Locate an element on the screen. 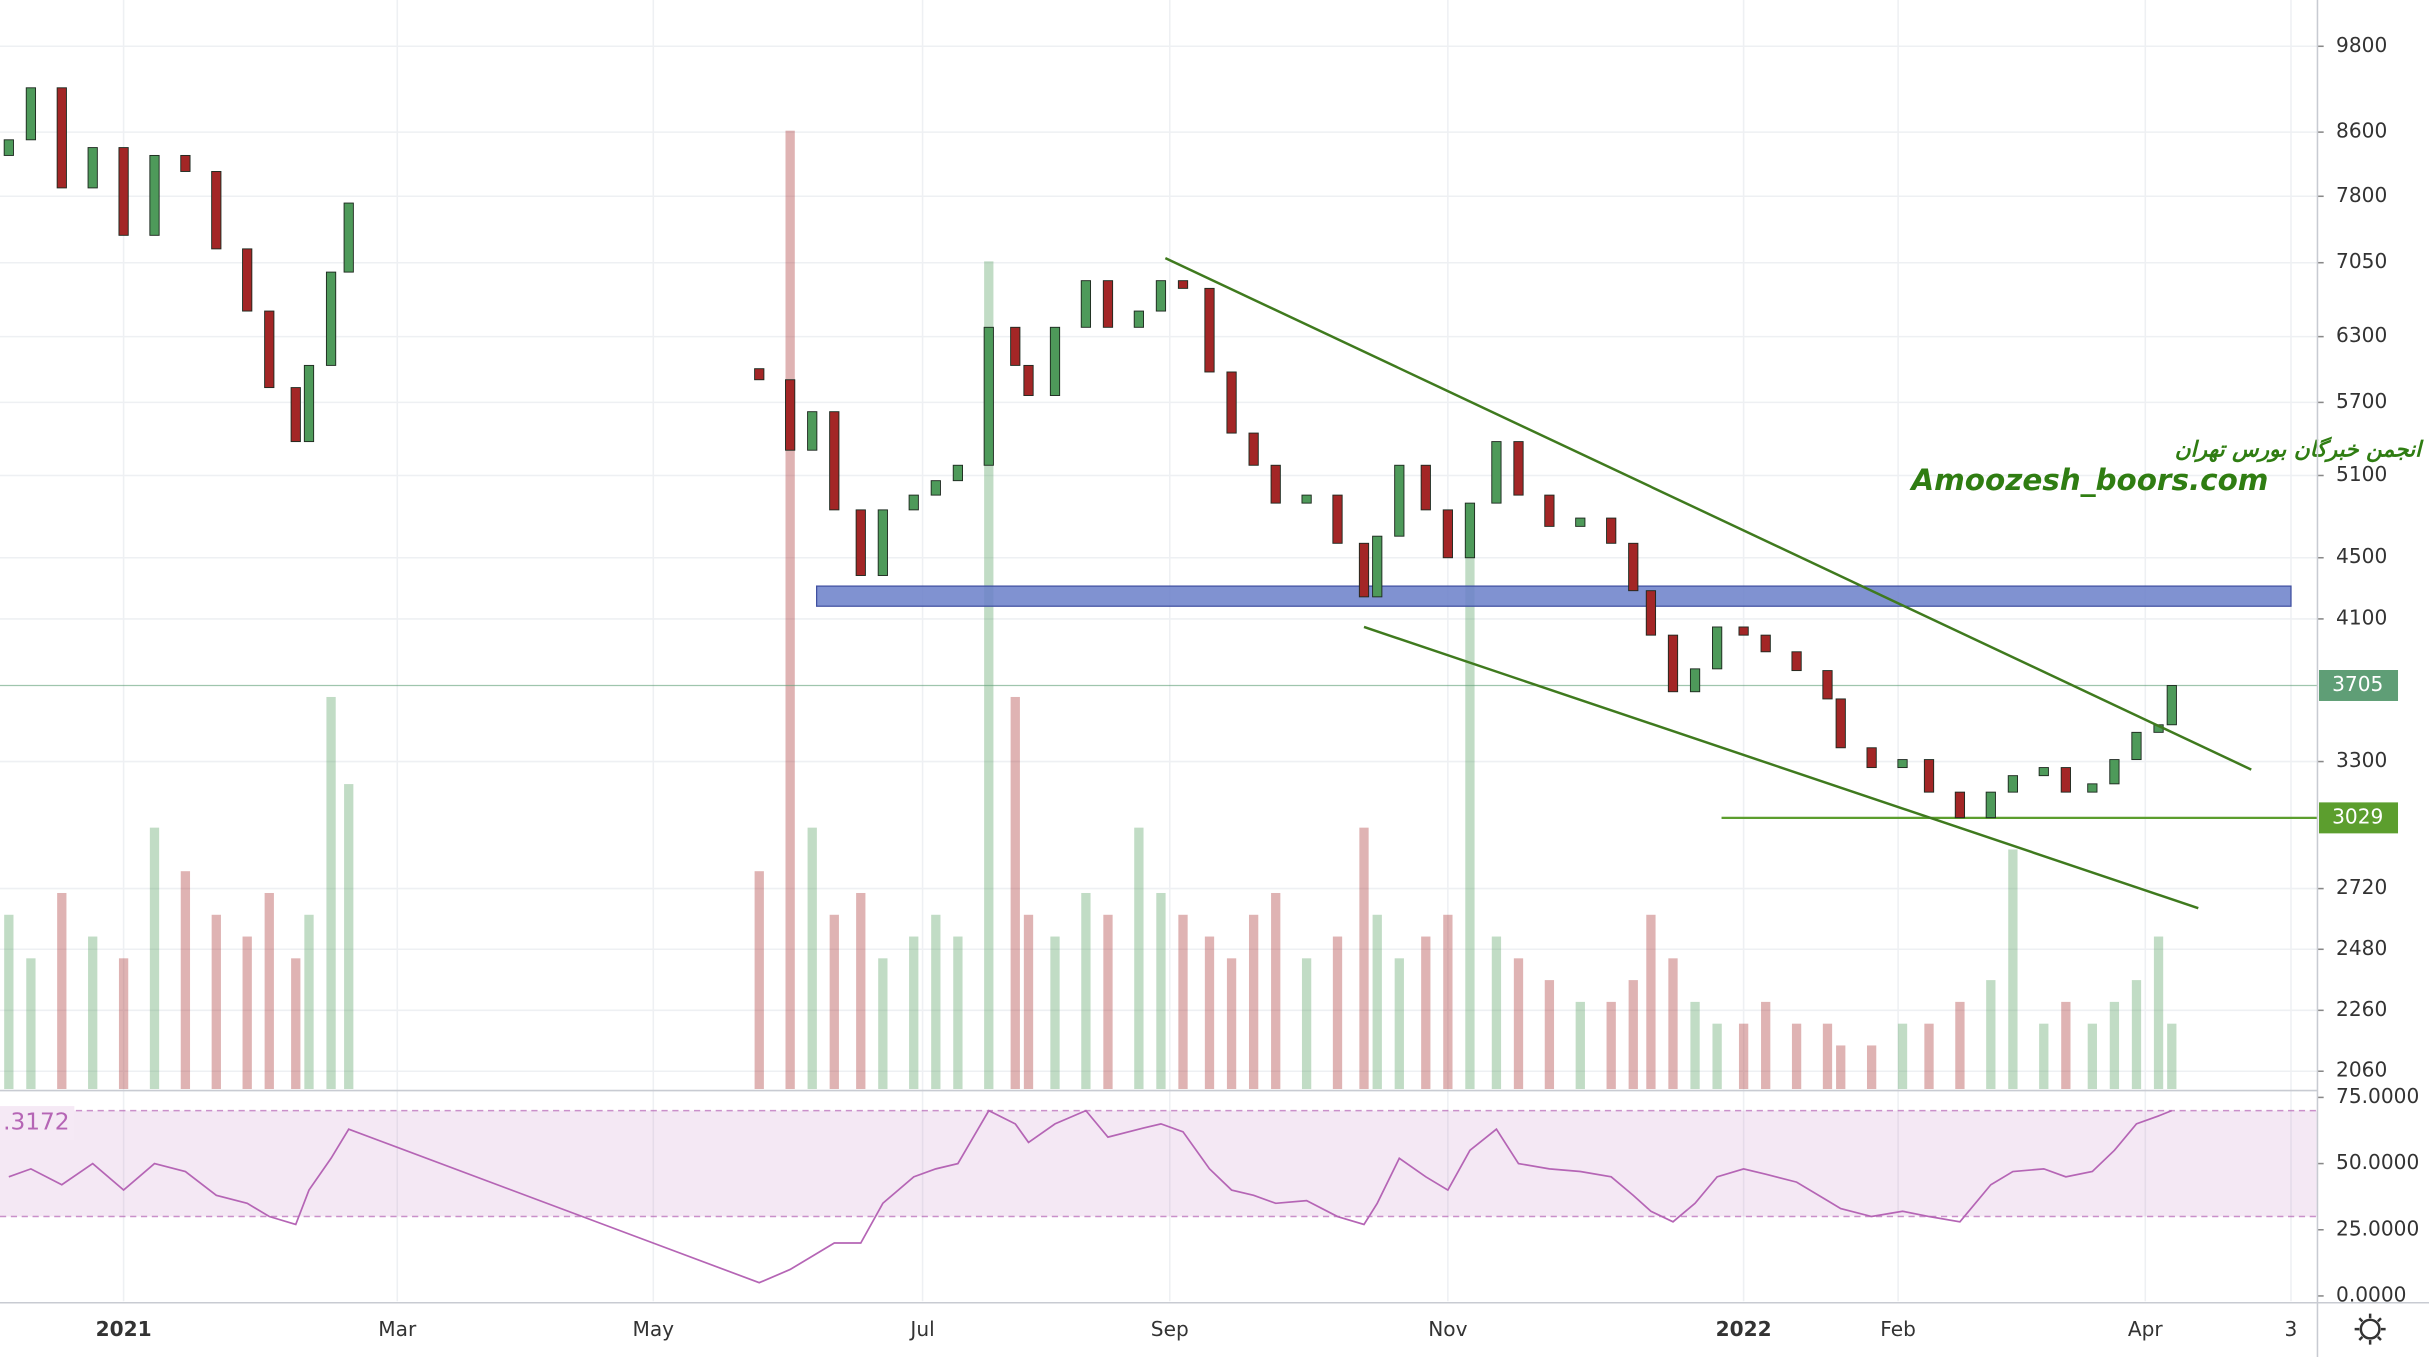  y-tick-label: 2060 is located at coordinates (2361, 1070).